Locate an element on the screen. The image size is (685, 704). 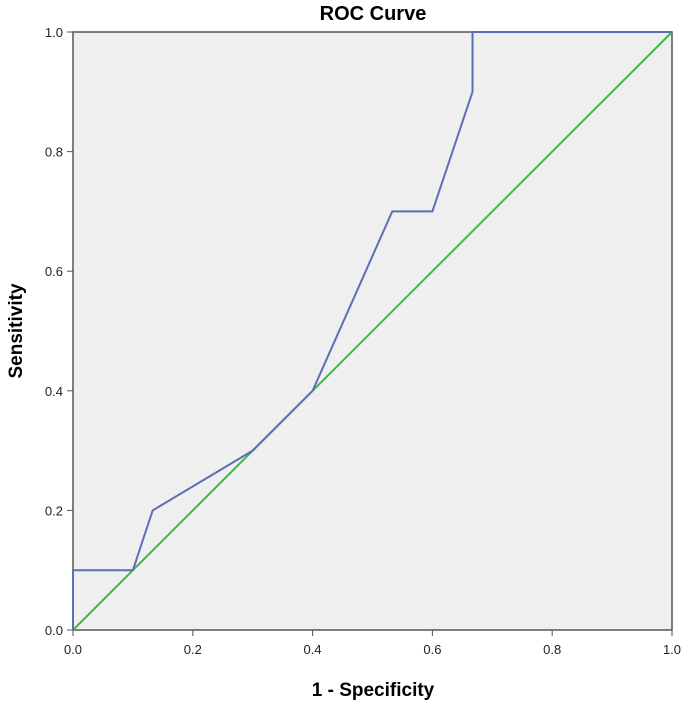
y-tick-label: 0.6 is located at coordinates (54, 271).